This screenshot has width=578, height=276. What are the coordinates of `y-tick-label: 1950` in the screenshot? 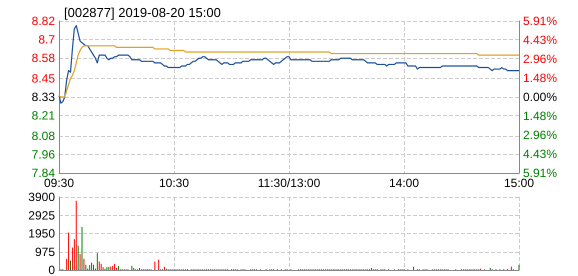 It's located at (42, 233).